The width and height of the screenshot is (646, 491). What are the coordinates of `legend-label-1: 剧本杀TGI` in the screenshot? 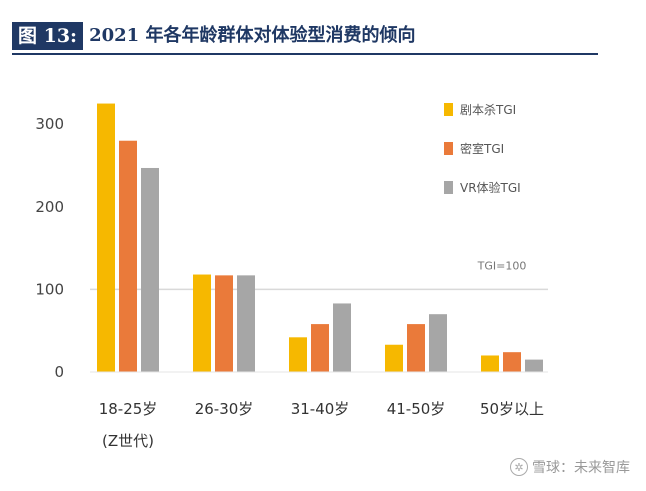 It's located at (488, 109).